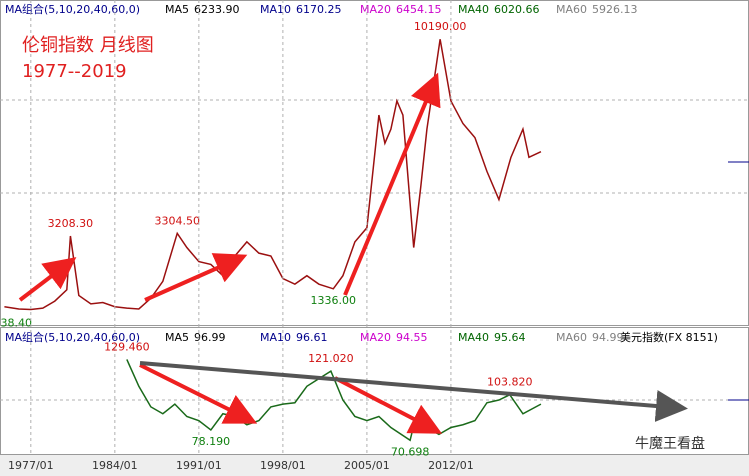  What do you see at coordinates (312, 337) in the screenshot?
I see `legend-value: 96.61` at bounding box center [312, 337].